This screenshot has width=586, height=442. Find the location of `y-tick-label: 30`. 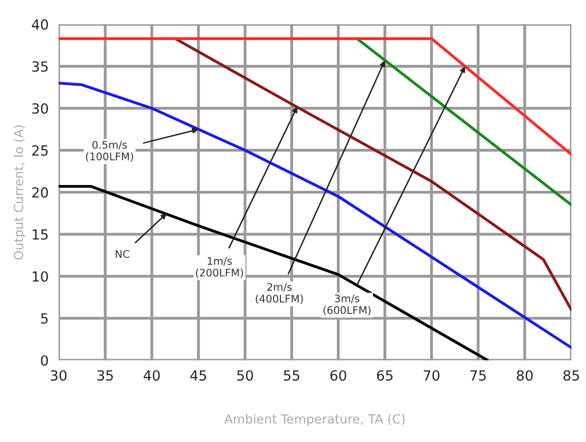

y-tick-label: 30 is located at coordinates (40, 108).